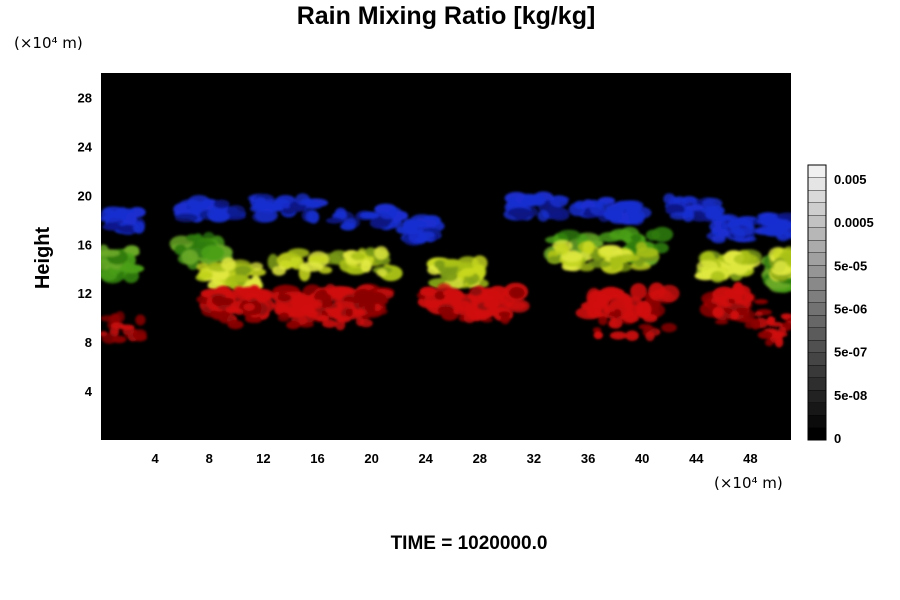  Describe the element at coordinates (85, 293) in the screenshot. I see `y-tick-label: 12` at that location.